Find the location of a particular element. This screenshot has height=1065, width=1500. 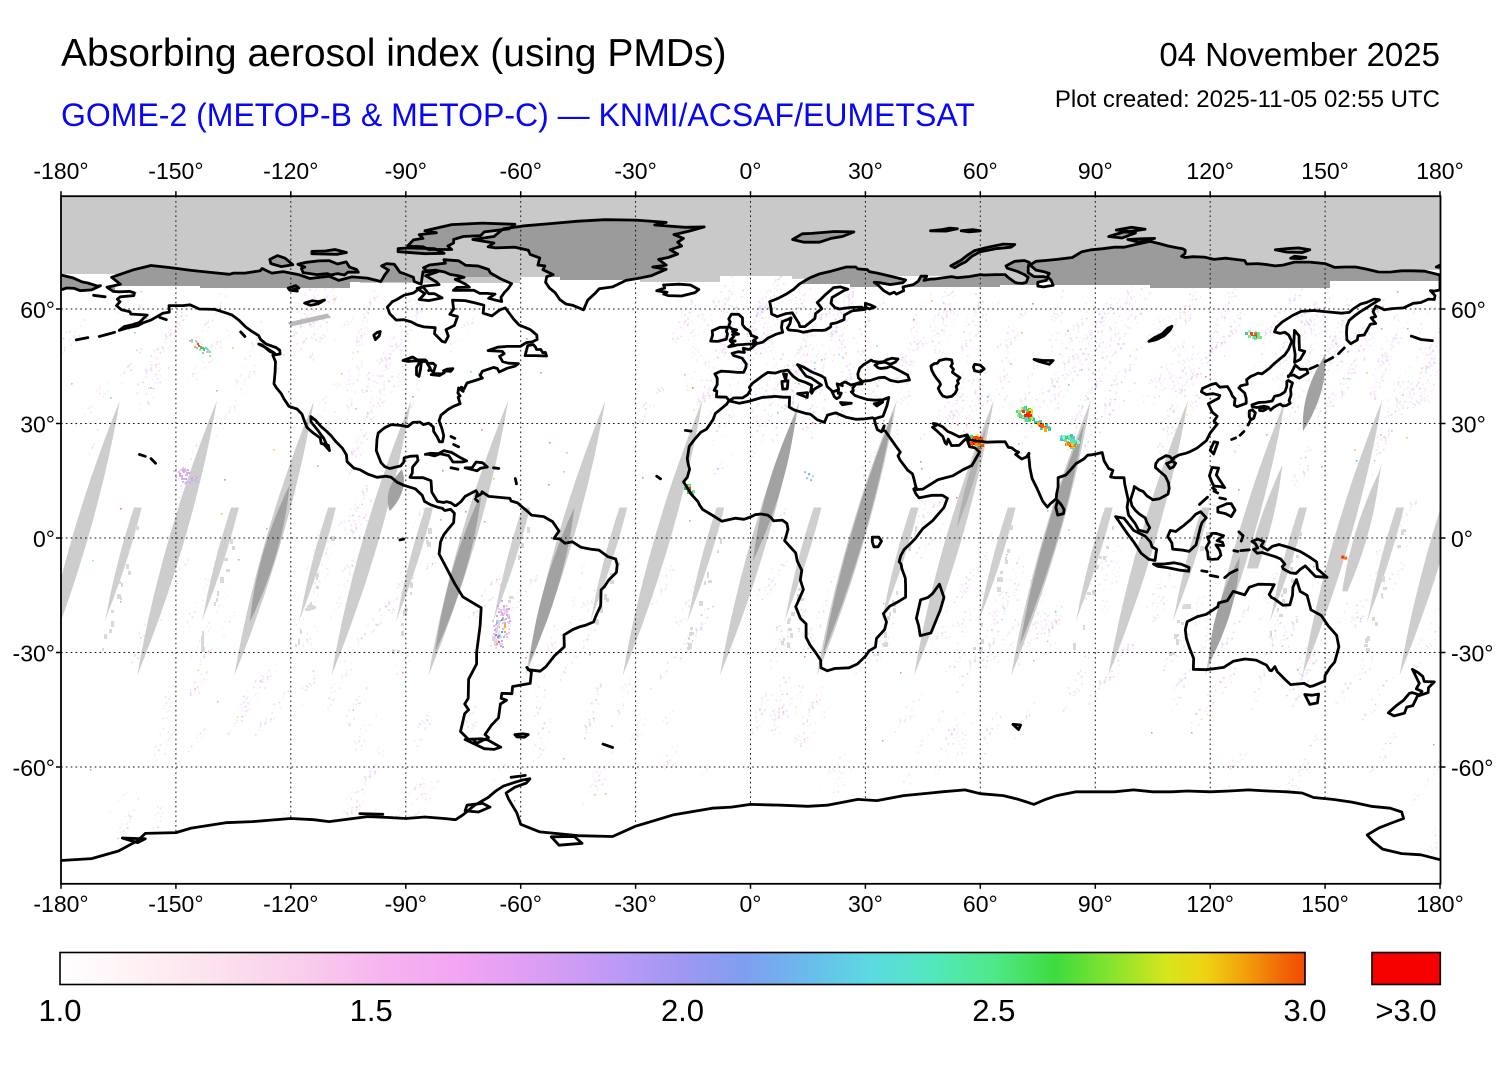

svg-text: 1.0 is located at coordinates (59, 1010).